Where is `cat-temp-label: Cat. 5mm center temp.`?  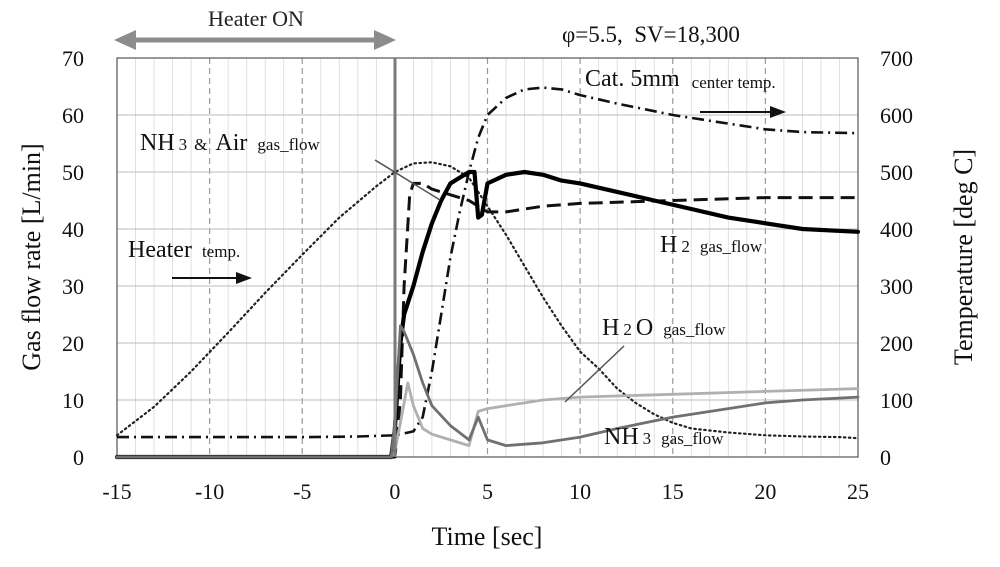 cat-temp-label: Cat. 5mm center temp. is located at coordinates (680, 79).